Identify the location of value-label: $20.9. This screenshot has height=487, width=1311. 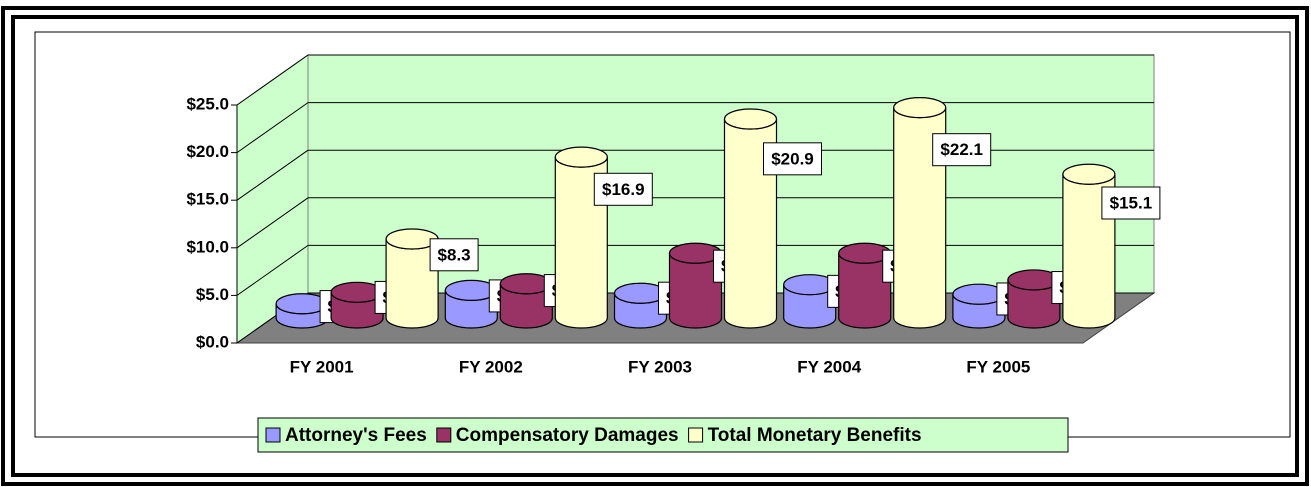
(792, 158).